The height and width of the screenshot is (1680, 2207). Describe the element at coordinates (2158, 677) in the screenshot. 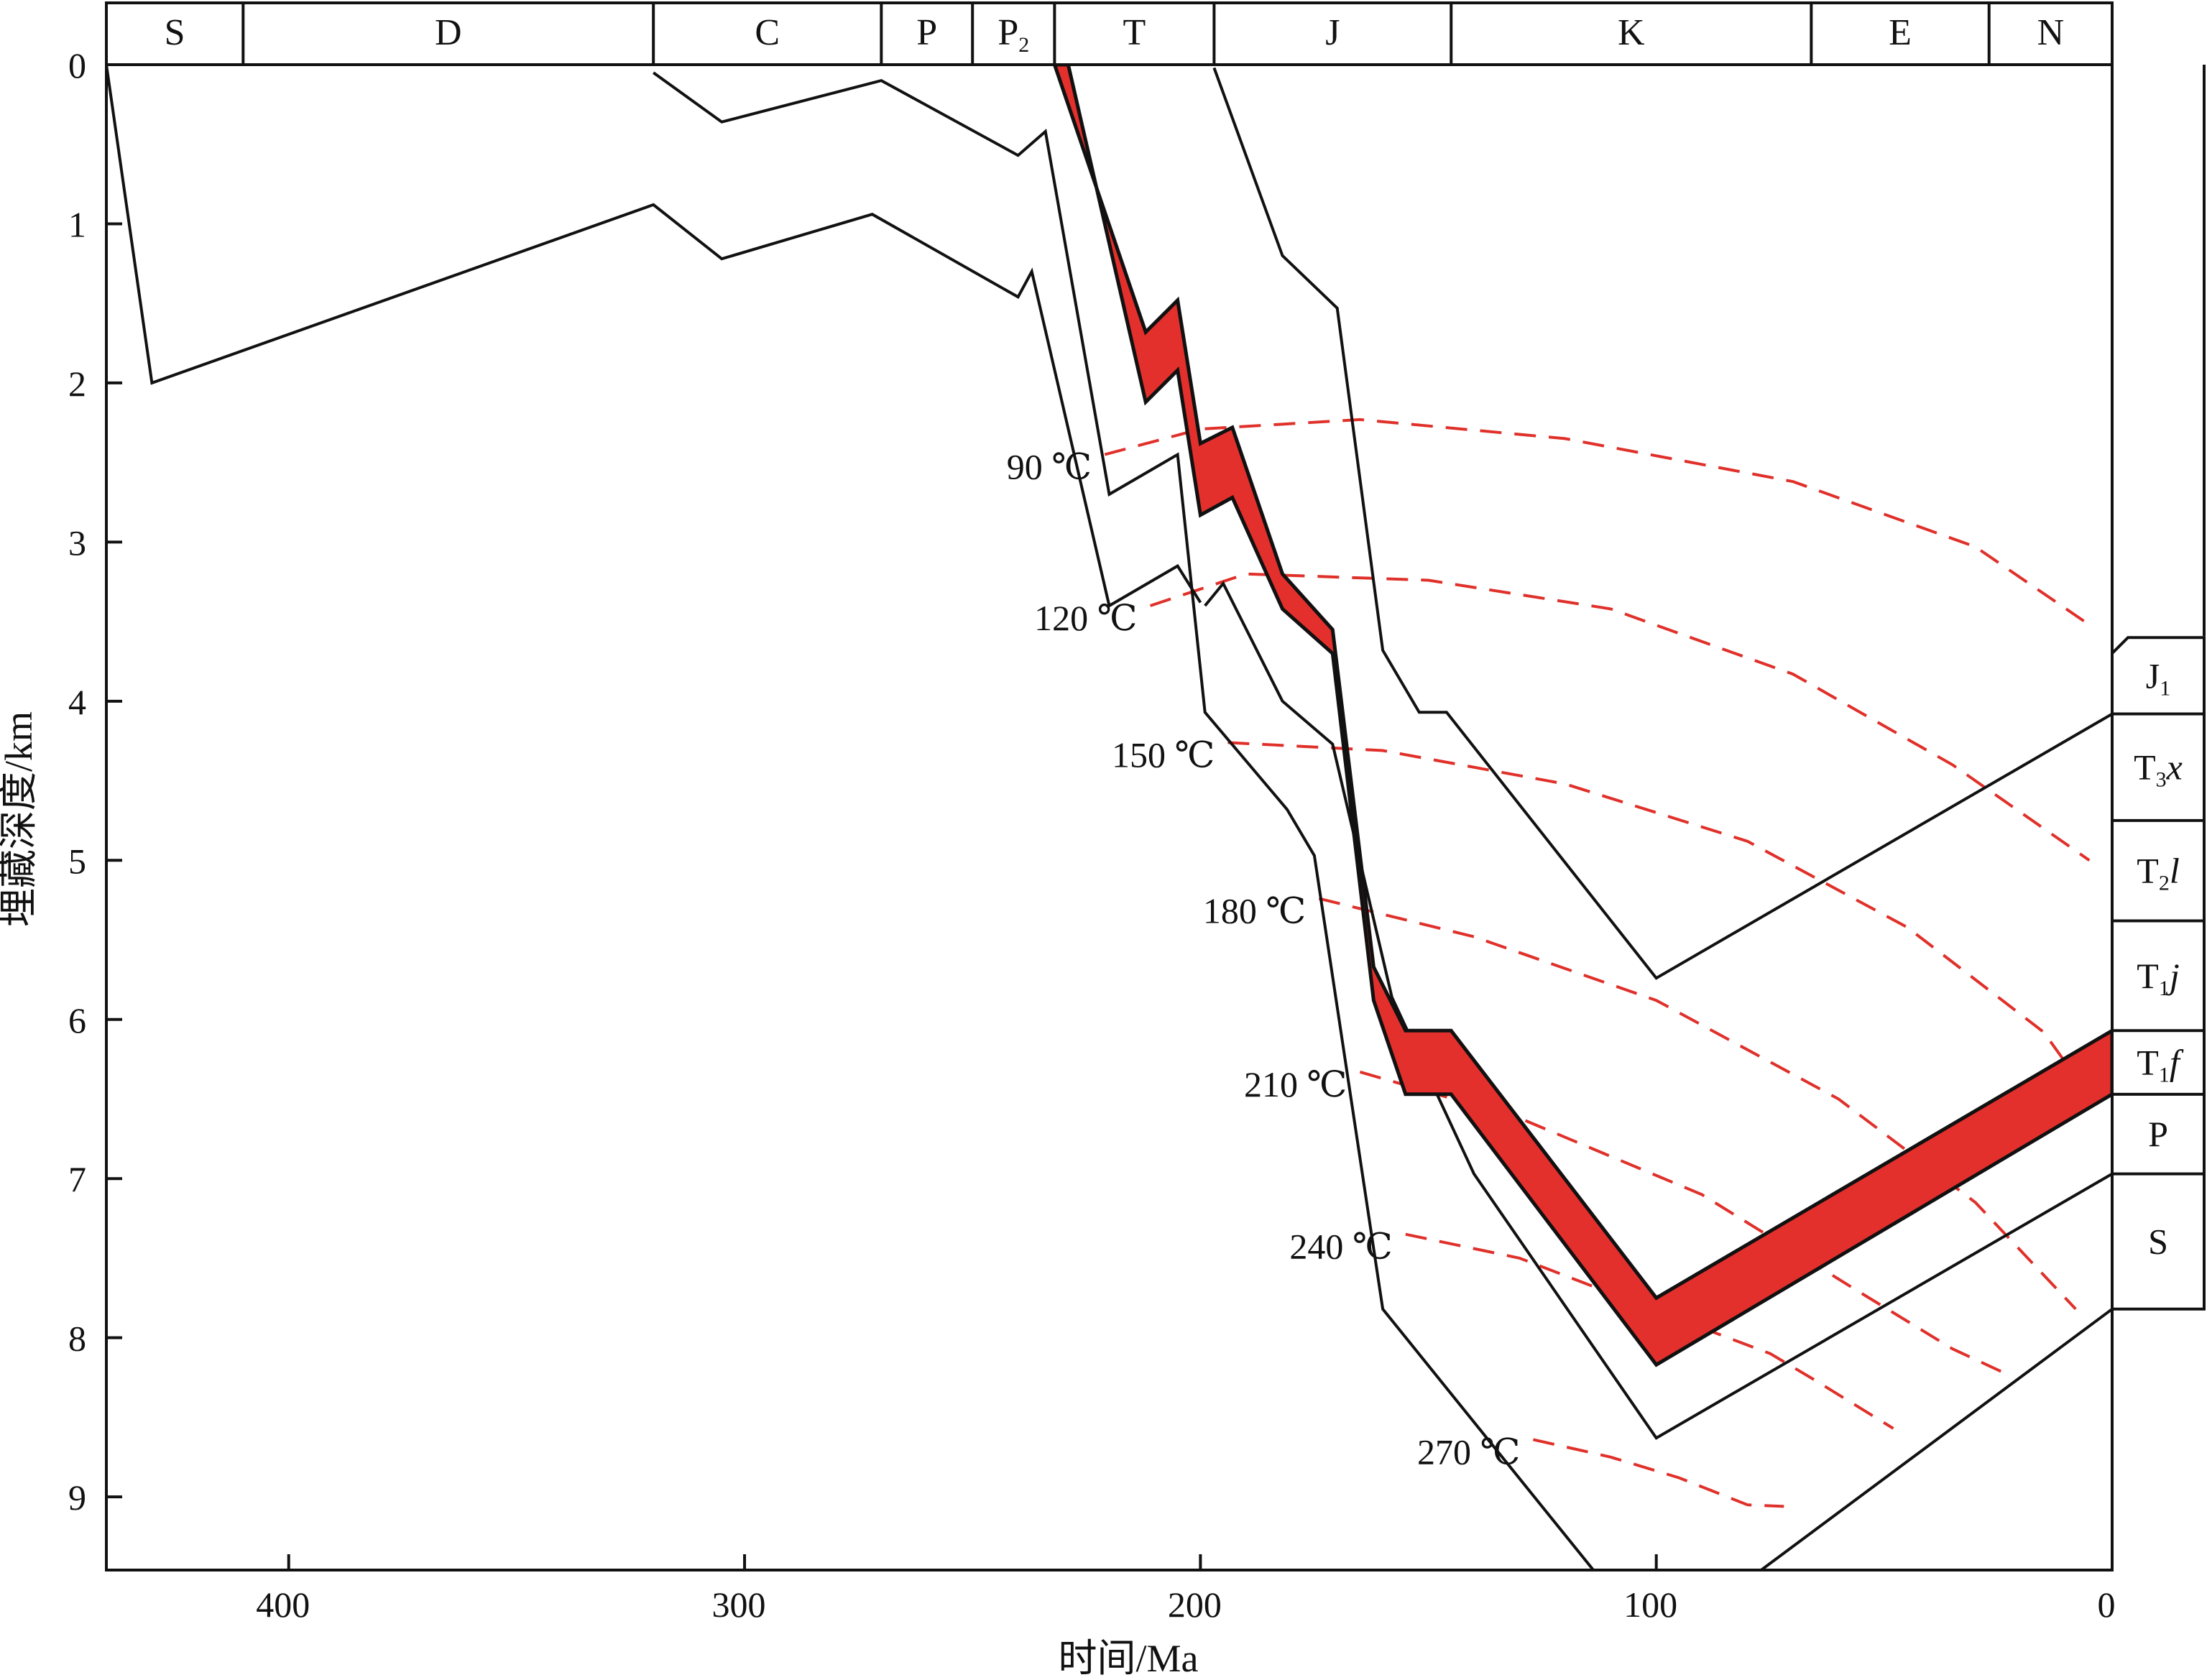

I see `strat-unit-label: J1` at that location.